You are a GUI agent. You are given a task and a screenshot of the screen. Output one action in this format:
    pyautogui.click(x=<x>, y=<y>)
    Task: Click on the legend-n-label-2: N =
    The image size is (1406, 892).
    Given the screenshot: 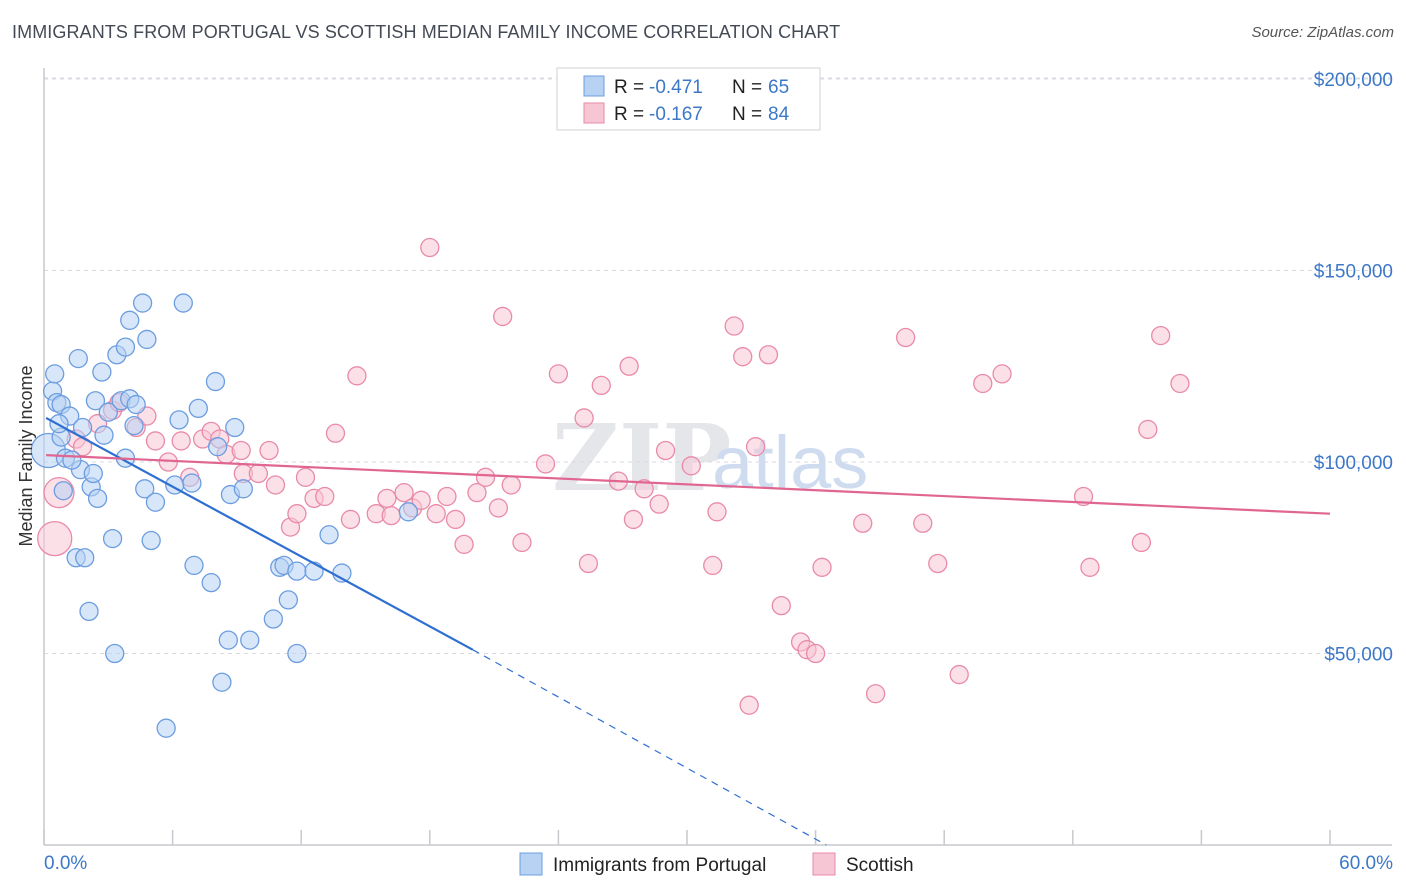 What is the action you would take?
    pyautogui.click(x=747, y=114)
    